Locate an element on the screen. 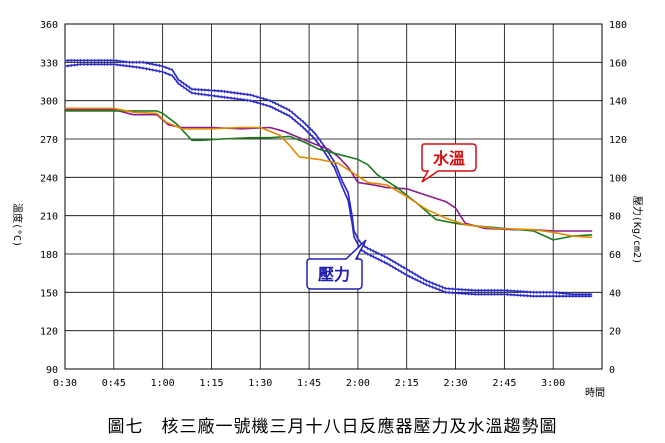 The width and height of the screenshot is (665, 443). temp-callout-box is located at coordinates (449, 163).